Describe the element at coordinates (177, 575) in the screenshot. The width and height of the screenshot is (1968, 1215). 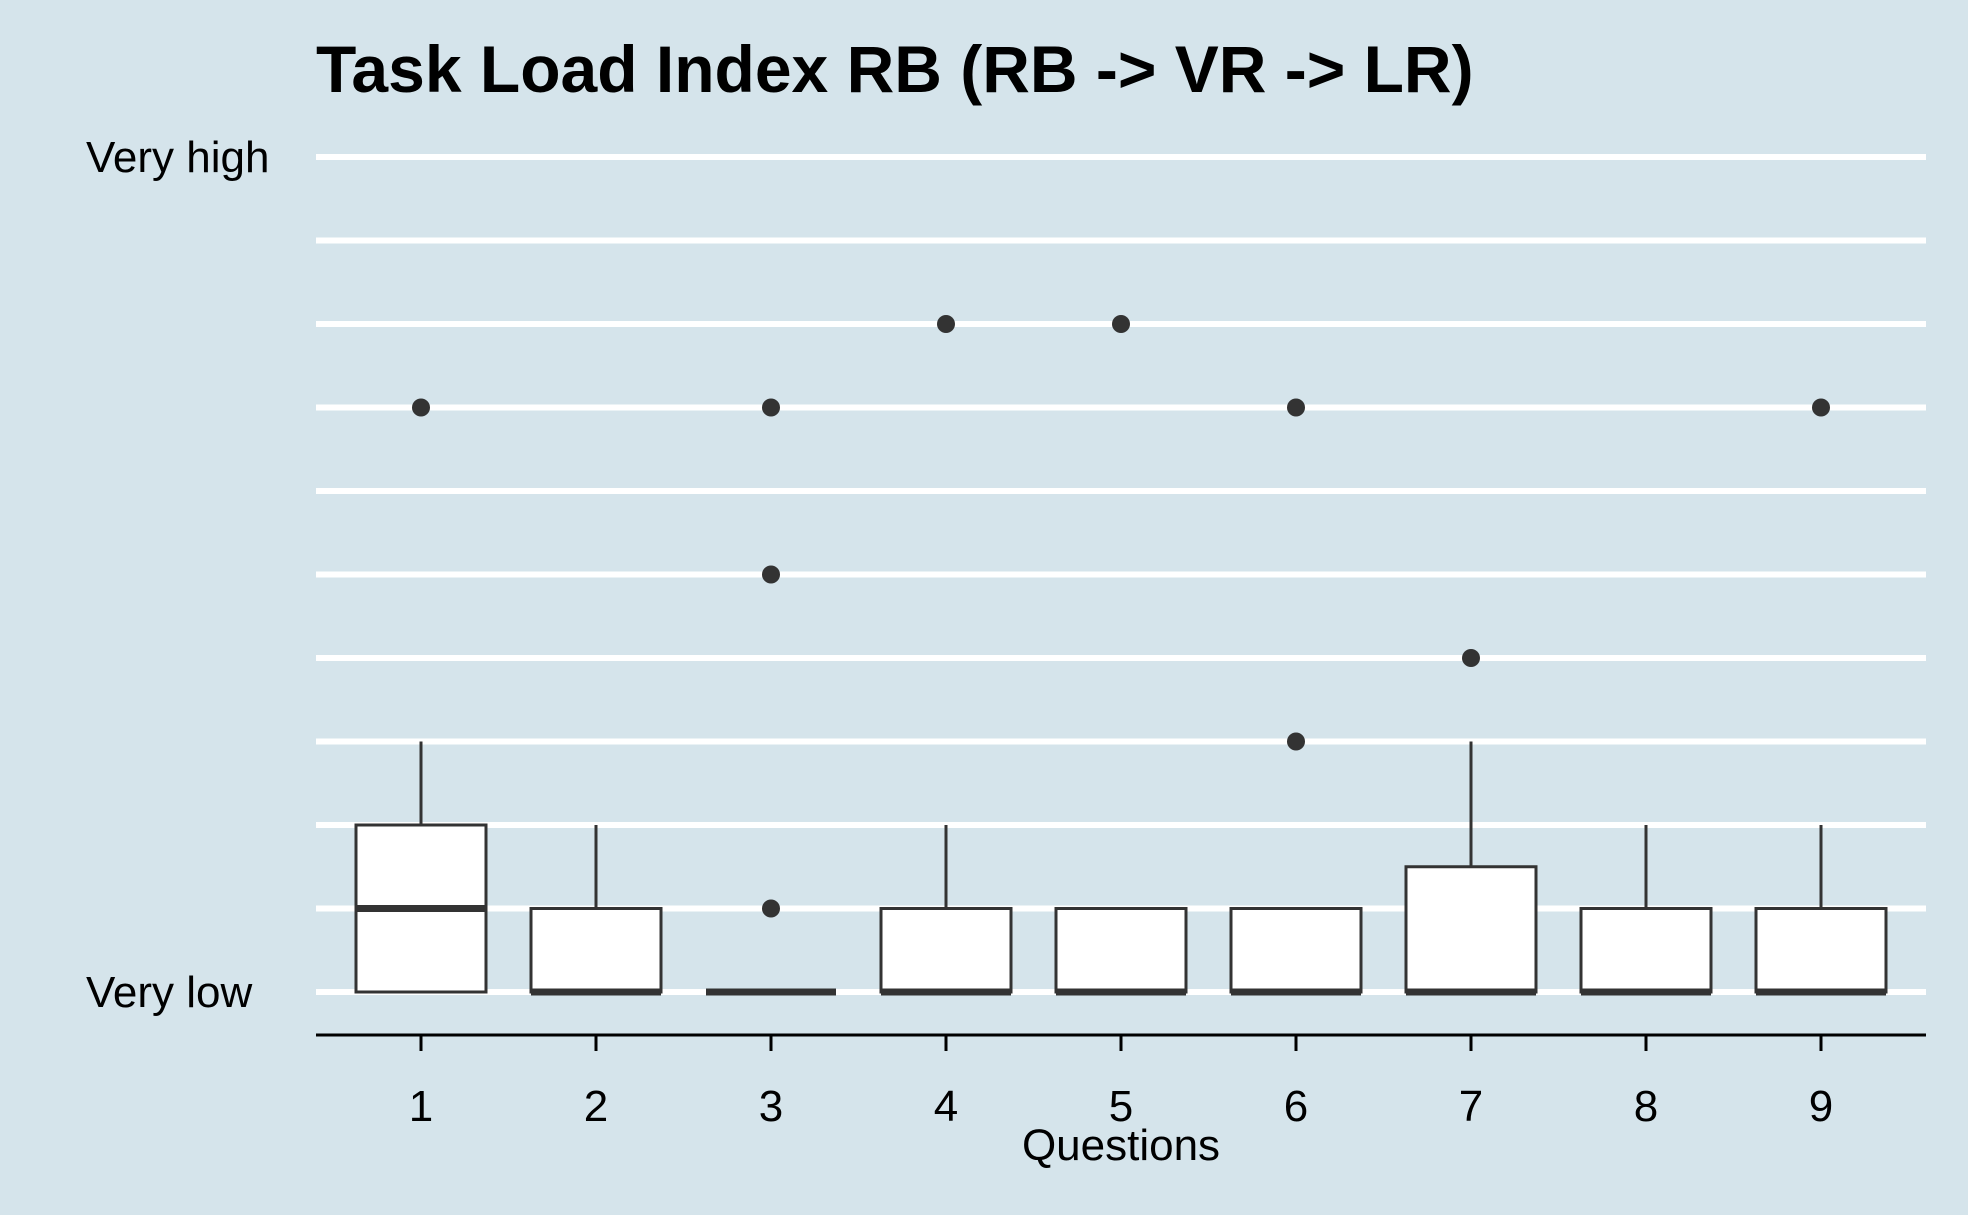
I see `y-axis-labels: Very high Very low` at that location.